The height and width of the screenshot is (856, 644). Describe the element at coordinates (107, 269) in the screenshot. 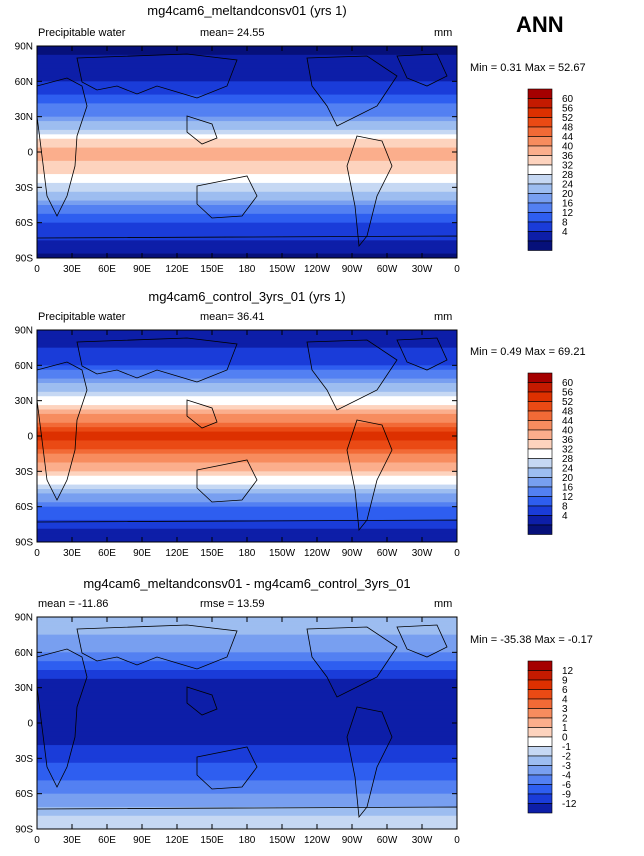

I see `x-tick-label: 60E` at that location.